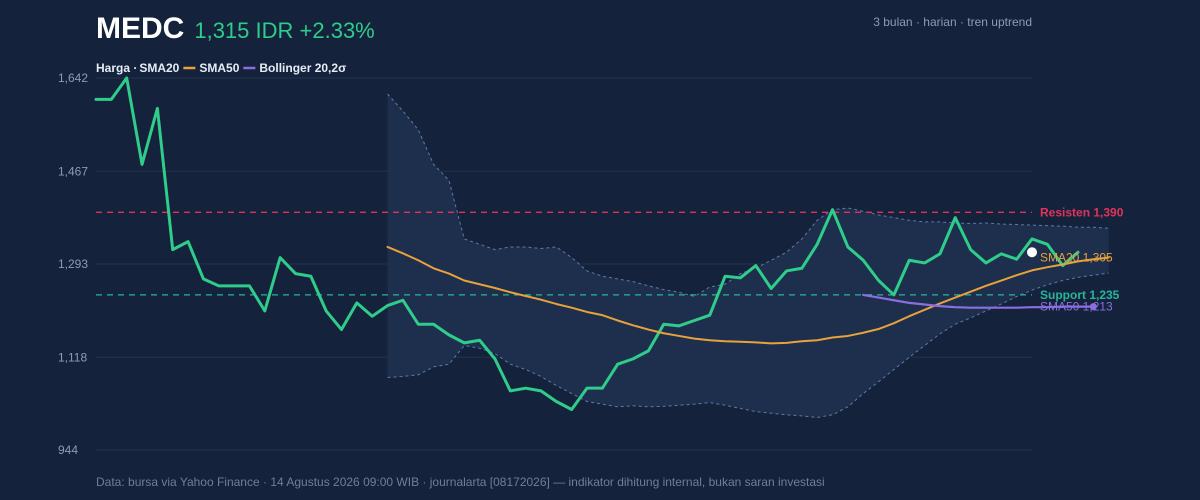 This screenshot has width=1200, height=500. Describe the element at coordinates (1093, 307) in the screenshot. I see `sma50-end-dot` at that location.